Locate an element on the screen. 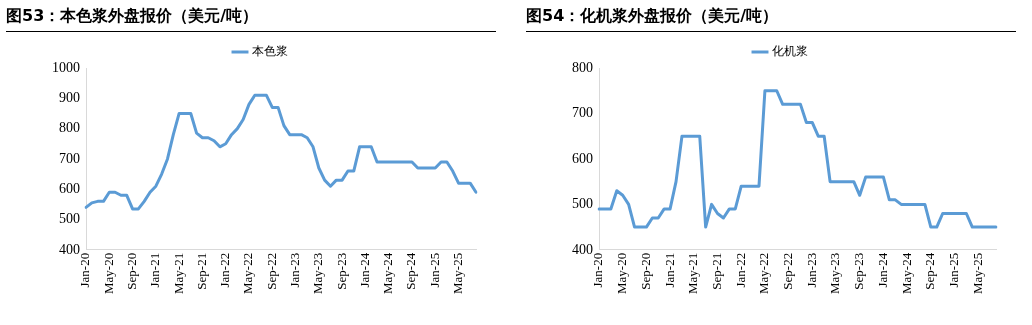 This screenshot has width=1032, height=325. legend-label: 化机浆 is located at coordinates (790, 51).